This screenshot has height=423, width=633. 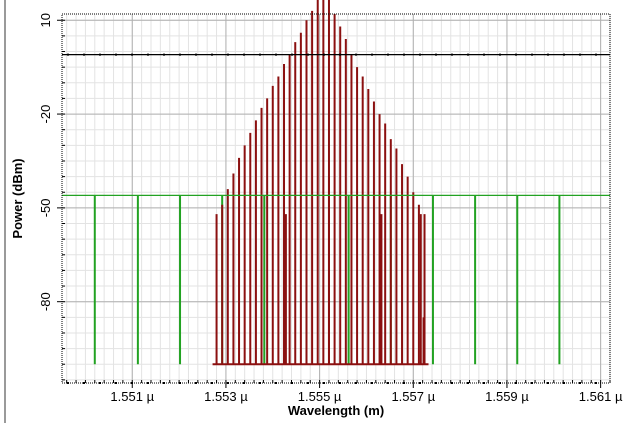 I want to click on y-tick-label: -20, so click(x=45, y=114).